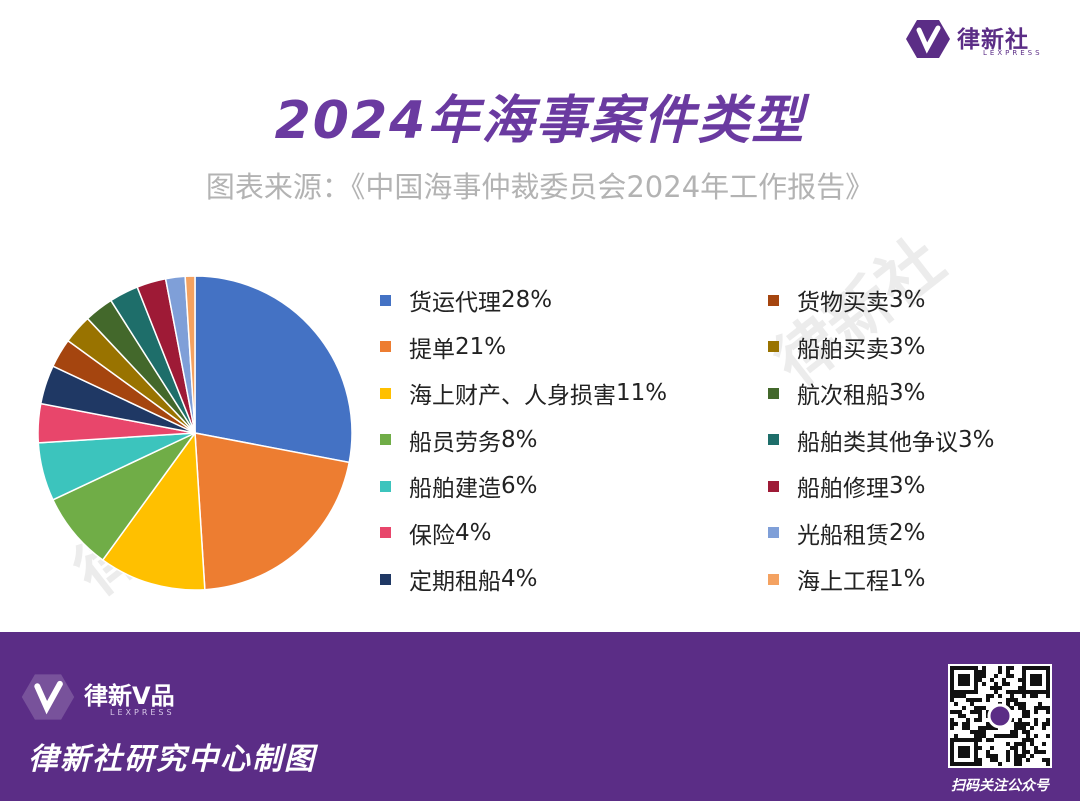 This screenshot has height=801, width=1080. I want to click on legend-label: 船舶类其他争议, so click(877, 442).